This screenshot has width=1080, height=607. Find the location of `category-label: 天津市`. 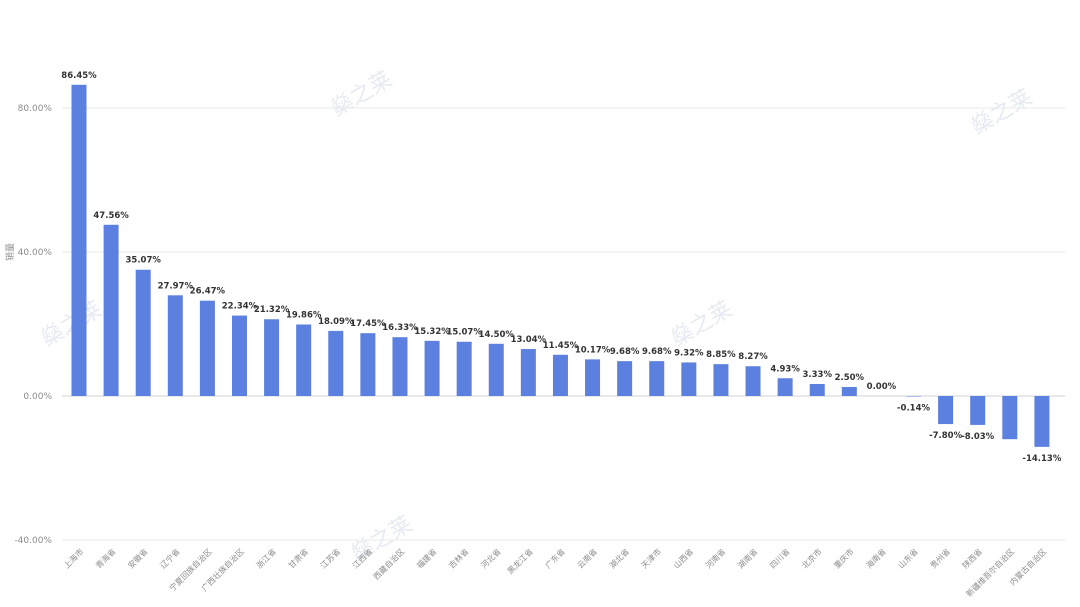

category-label: 天津市 is located at coordinates (651, 558).